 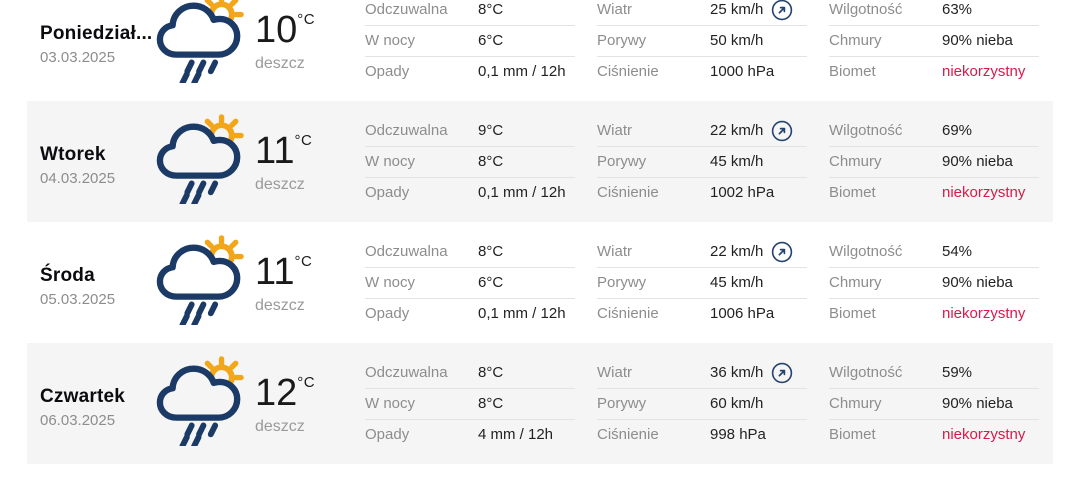 What do you see at coordinates (78, 299) in the screenshot?
I see `day-date: 05.03.2025` at bounding box center [78, 299].